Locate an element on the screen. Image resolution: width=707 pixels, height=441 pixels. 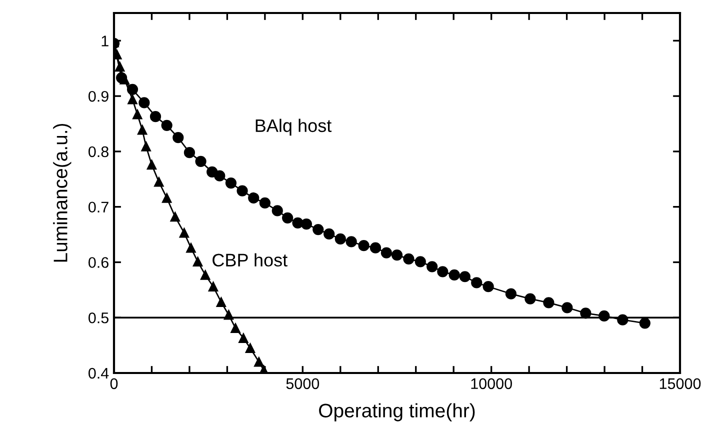
x-tick-label: 10000 is located at coordinates (491, 384).